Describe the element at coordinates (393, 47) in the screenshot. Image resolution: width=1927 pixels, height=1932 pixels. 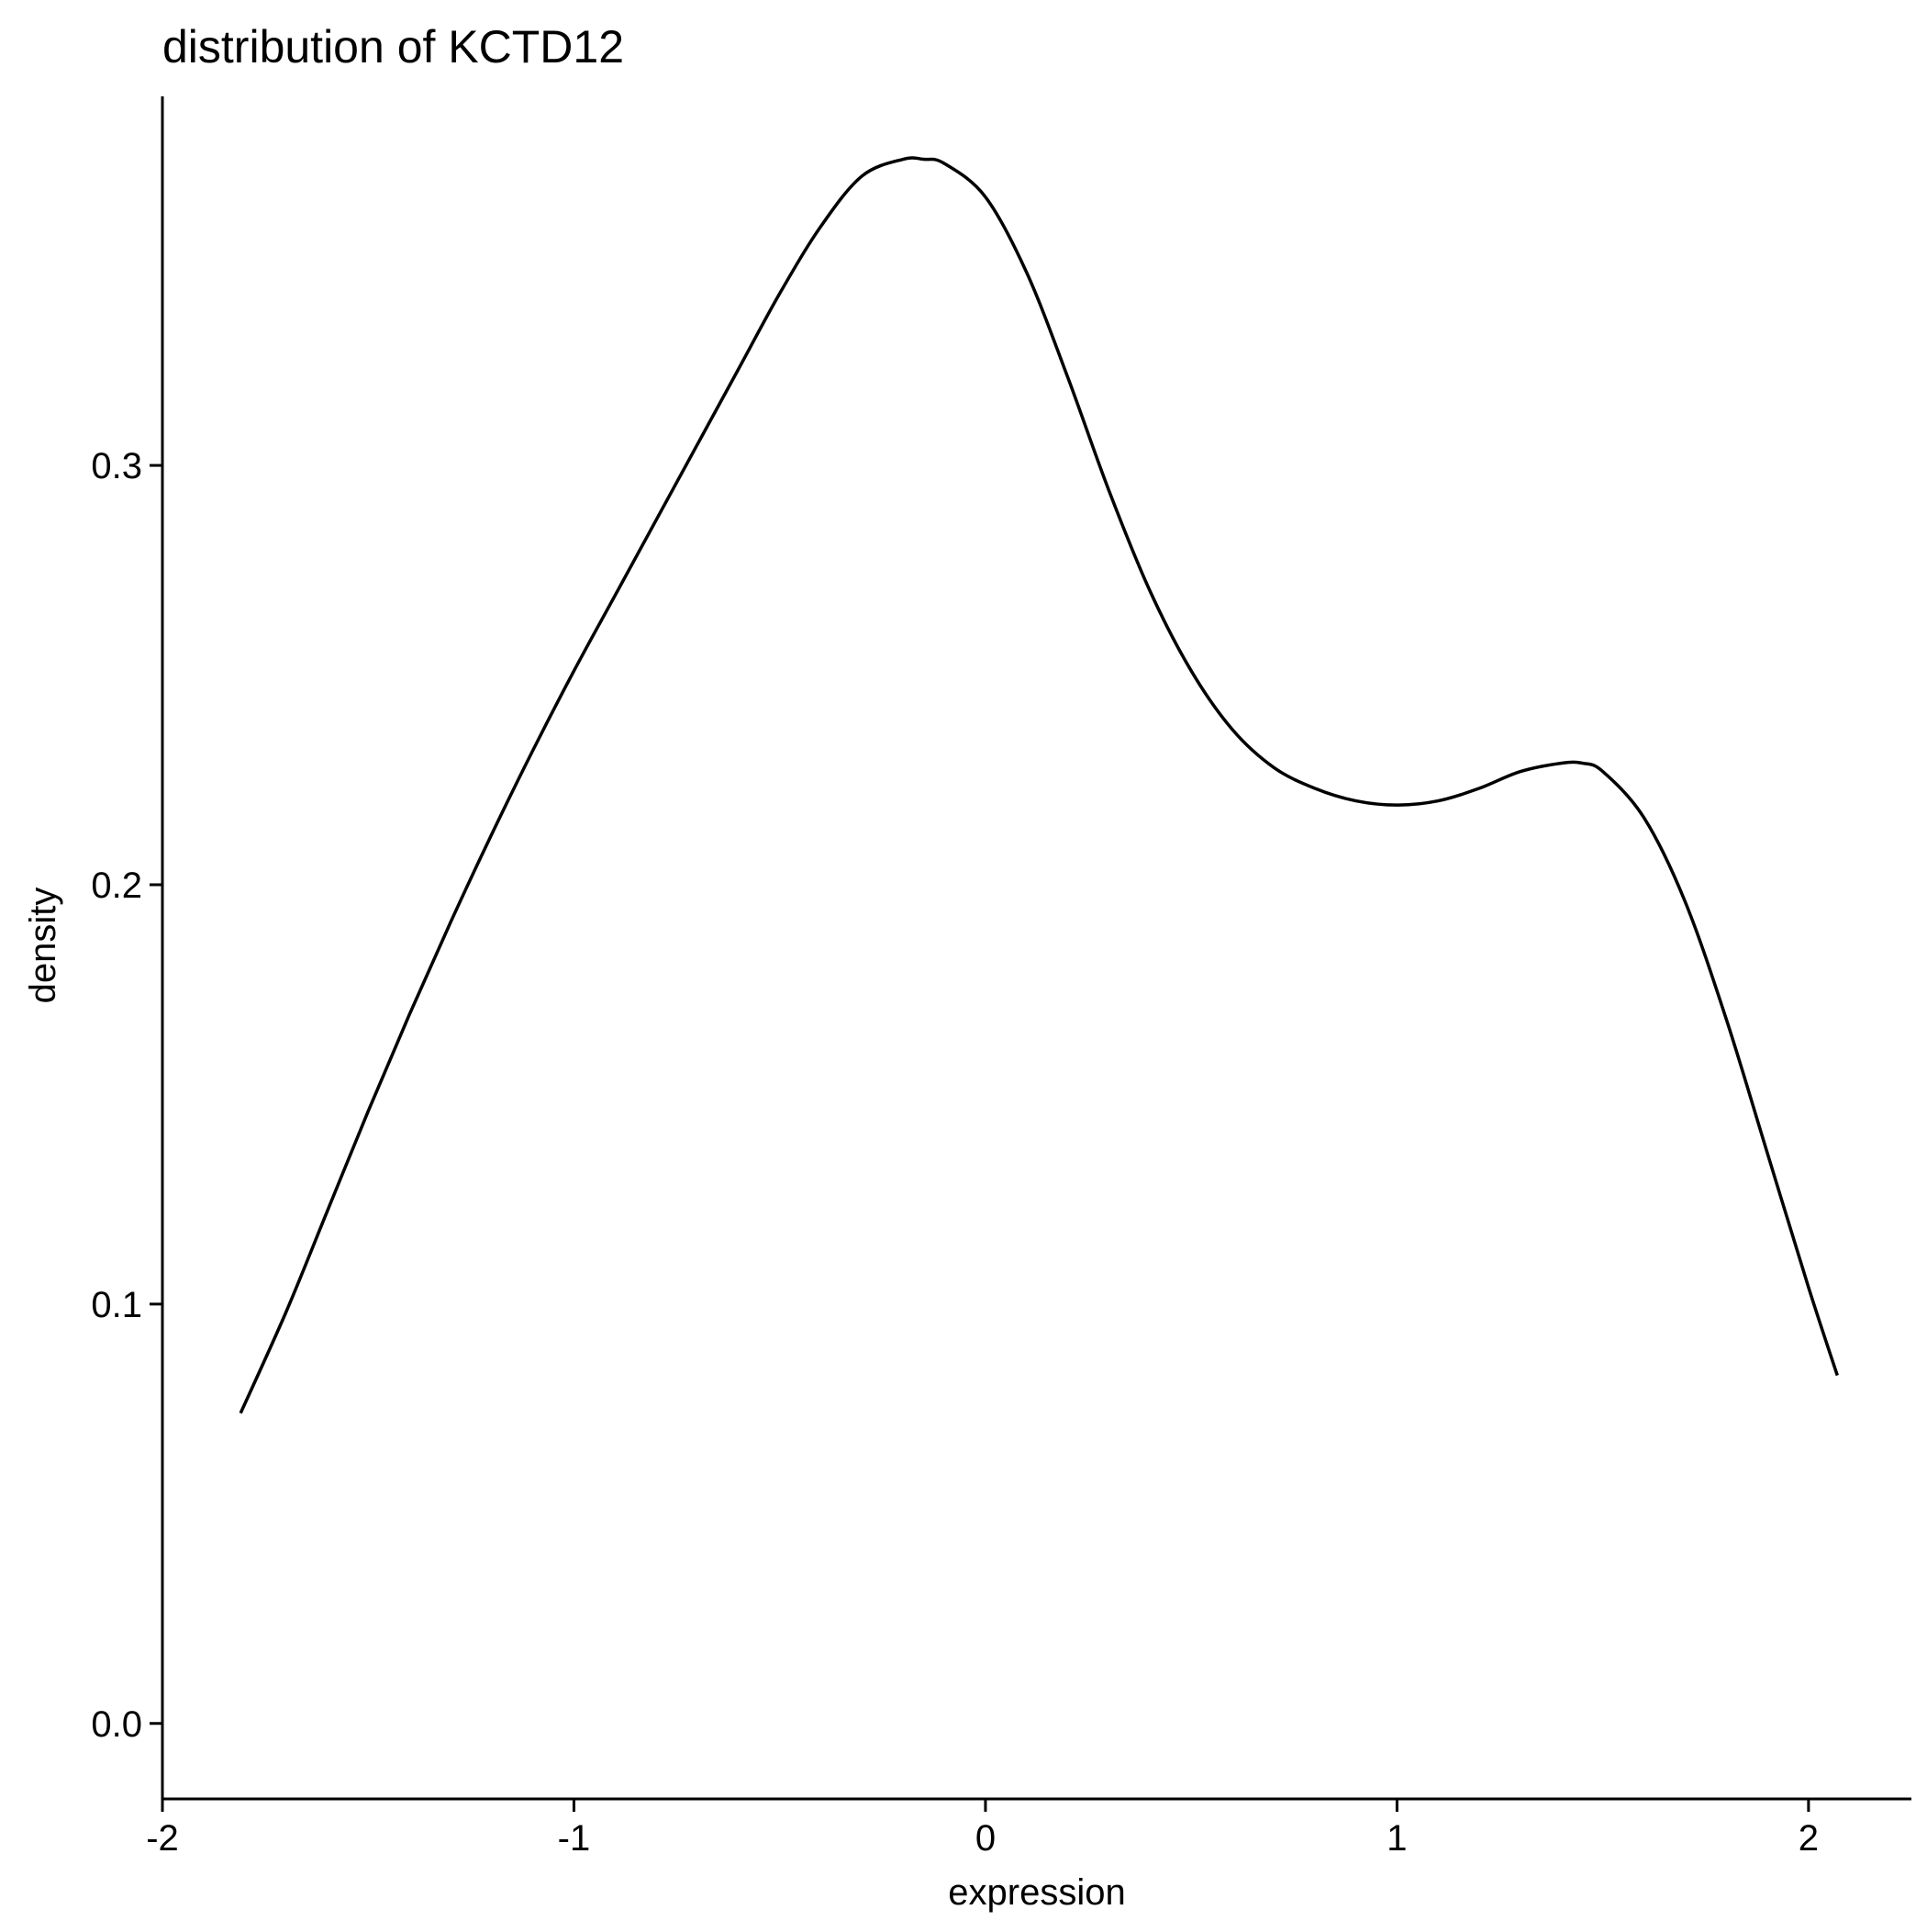
I see `chart-title: distribution of KCTD12` at that location.